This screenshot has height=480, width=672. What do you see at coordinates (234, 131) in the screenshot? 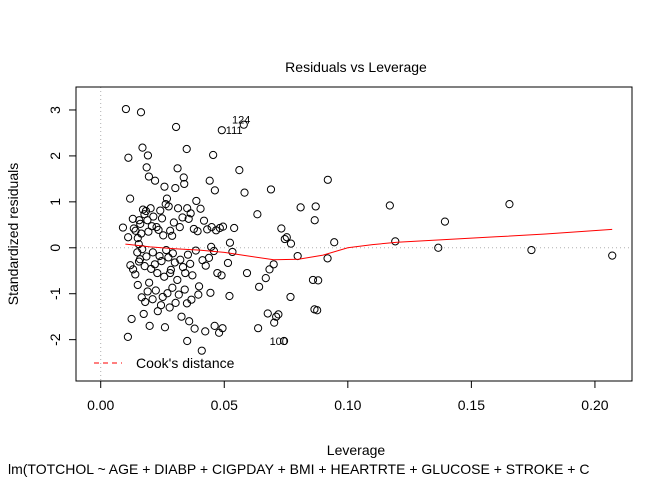
I see `point-label-111: 111` at bounding box center [234, 131].